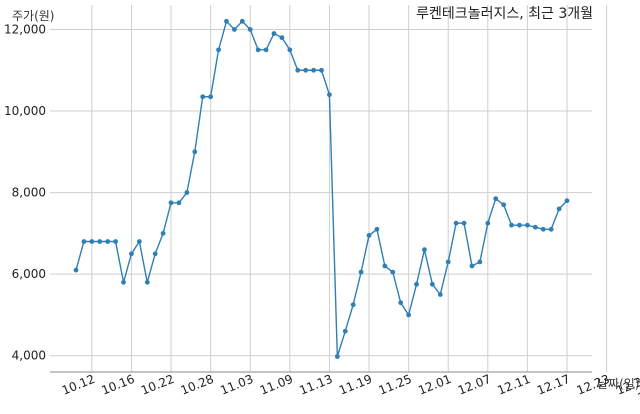 This screenshot has width=640, height=414. I want to click on x-tick-label: 11.13, so click(315, 385).